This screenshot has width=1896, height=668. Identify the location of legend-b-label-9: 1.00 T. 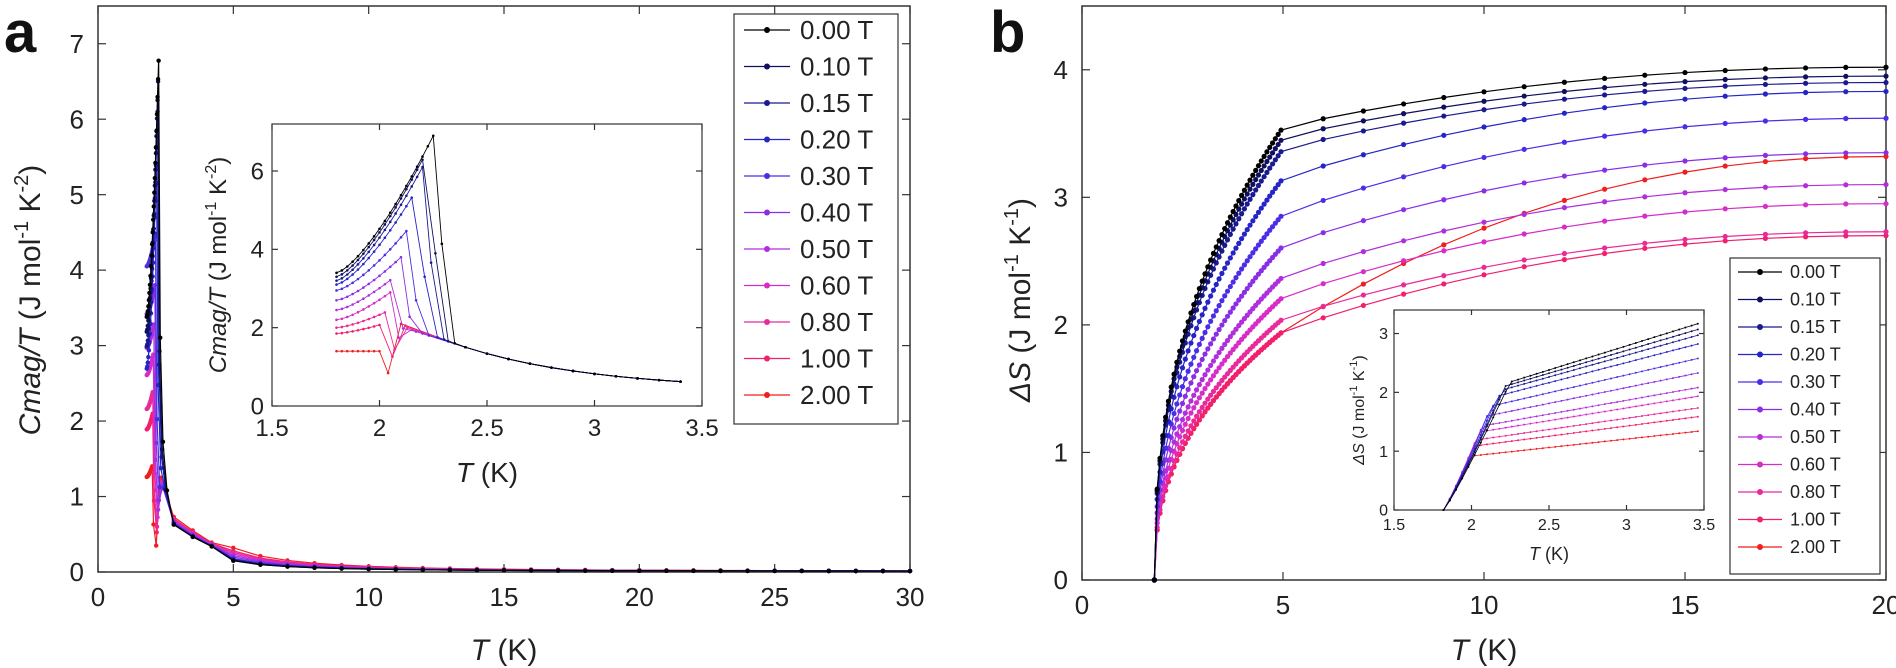
(1815, 520).